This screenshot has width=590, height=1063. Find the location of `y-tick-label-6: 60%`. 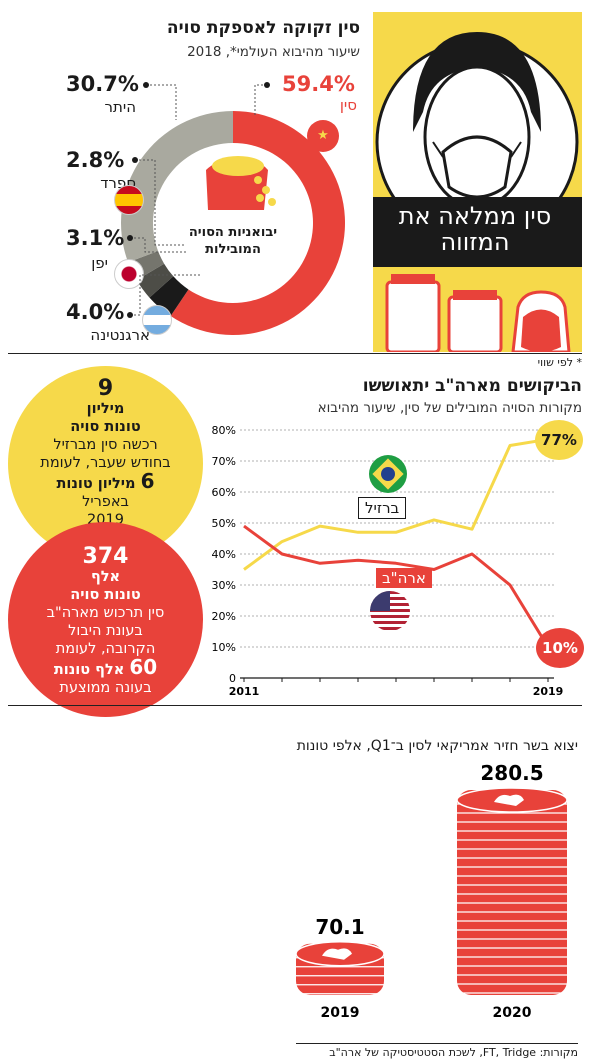

y-tick-label-6: 60% is located at coordinates (224, 492).